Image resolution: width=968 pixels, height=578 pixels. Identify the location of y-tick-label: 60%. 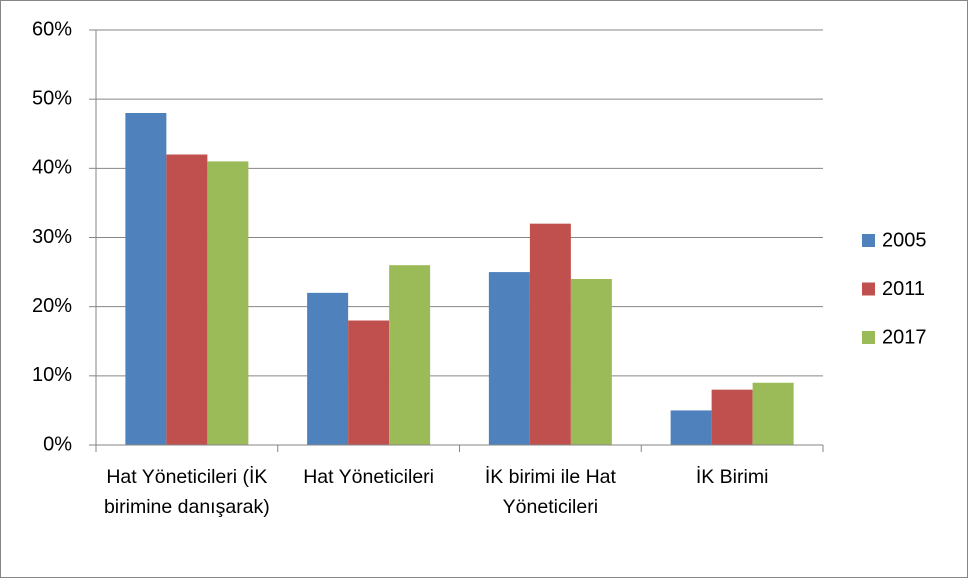
(52, 29).